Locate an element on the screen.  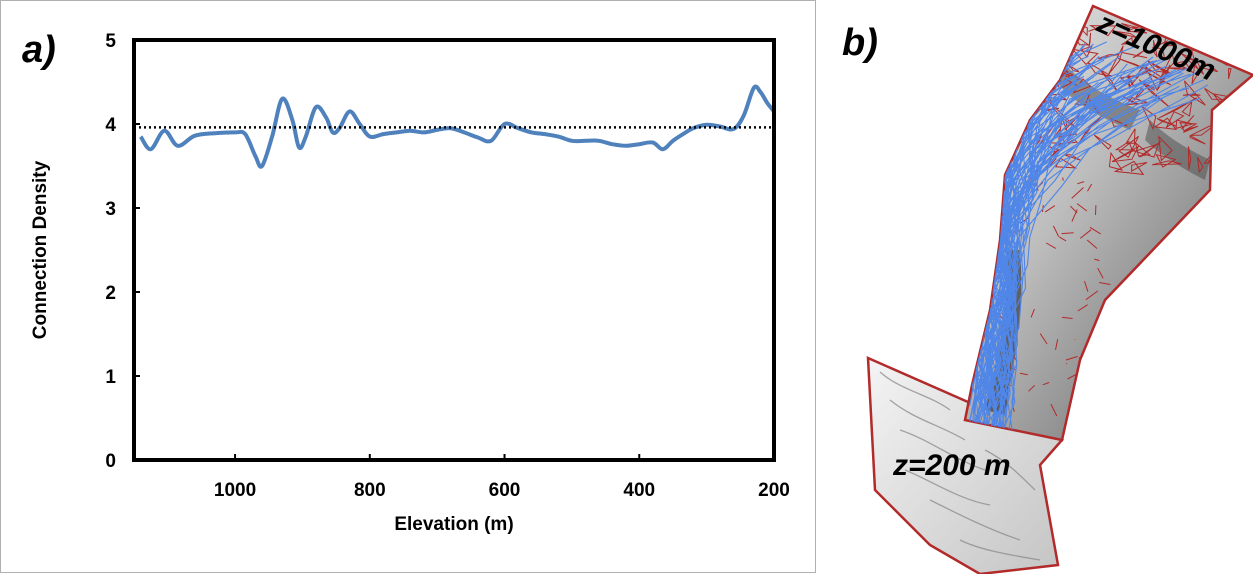
y-tick-label: 5 is located at coordinates (110, 41).